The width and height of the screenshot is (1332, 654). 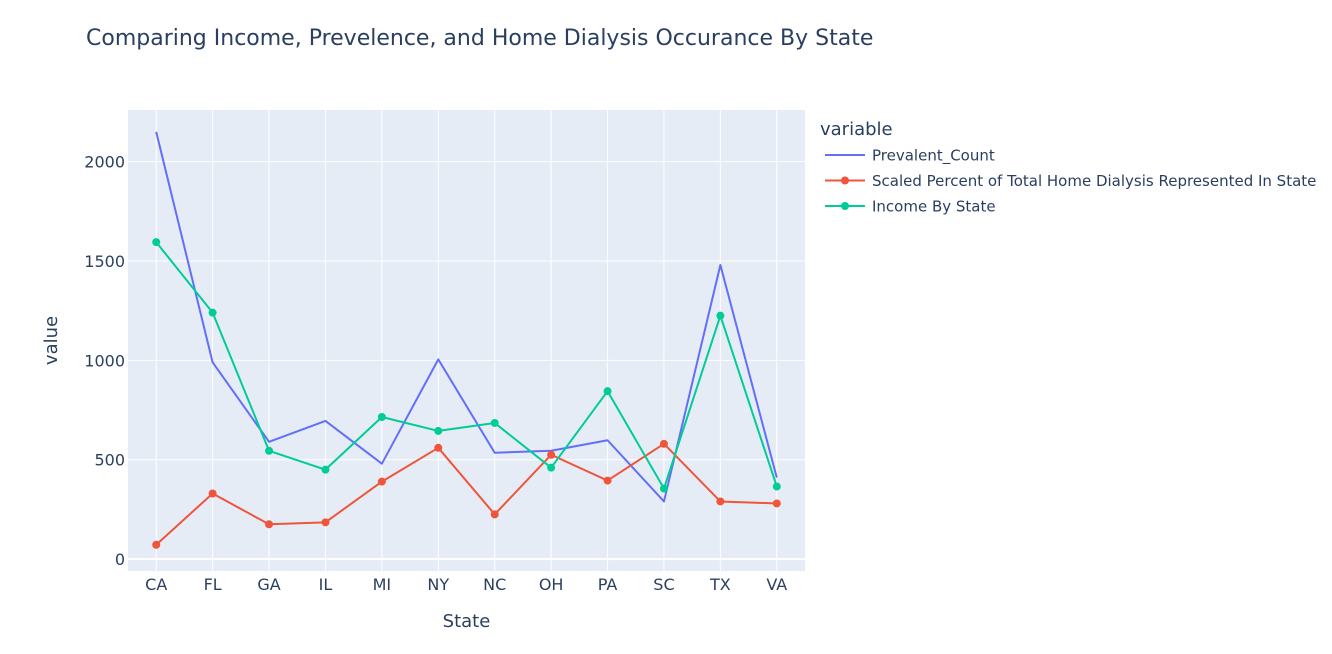 I want to click on legend-item: Income By State, so click(x=910, y=207).